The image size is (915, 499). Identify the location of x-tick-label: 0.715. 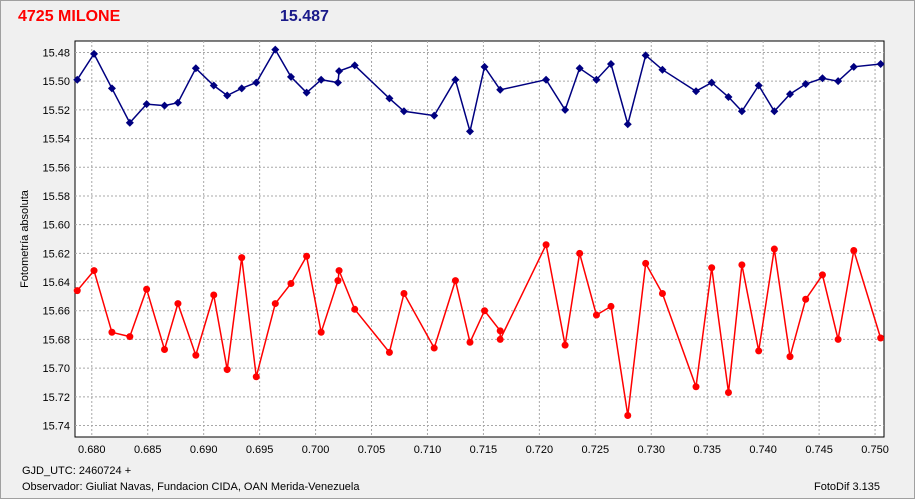
(484, 450).